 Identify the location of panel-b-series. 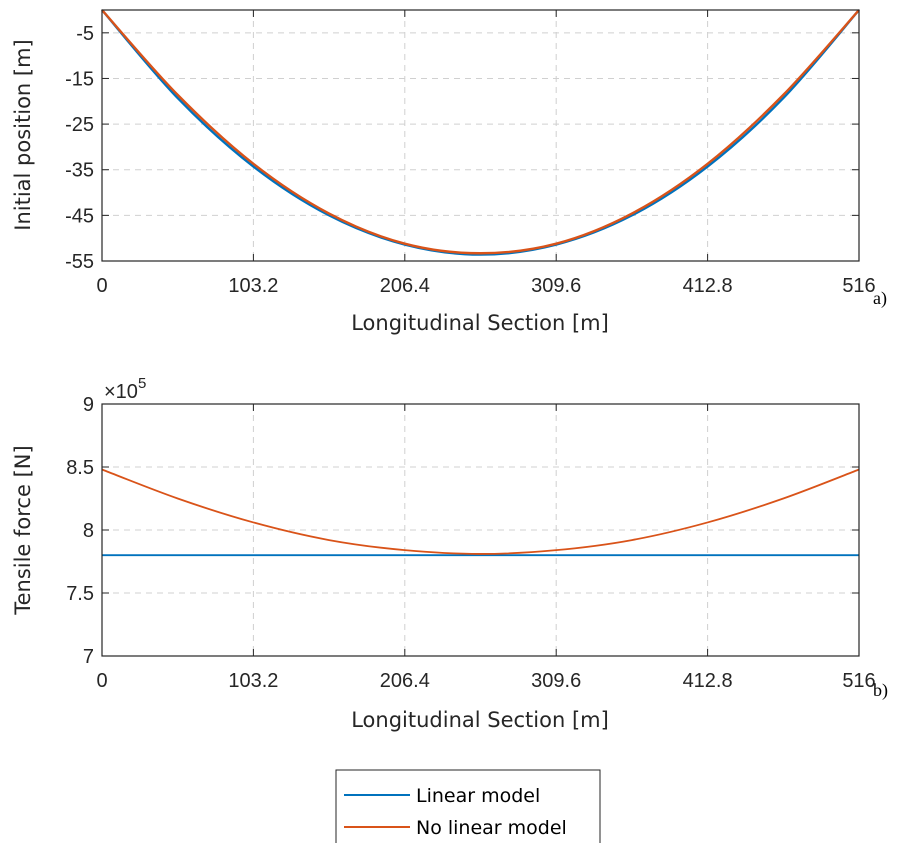
(480, 512).